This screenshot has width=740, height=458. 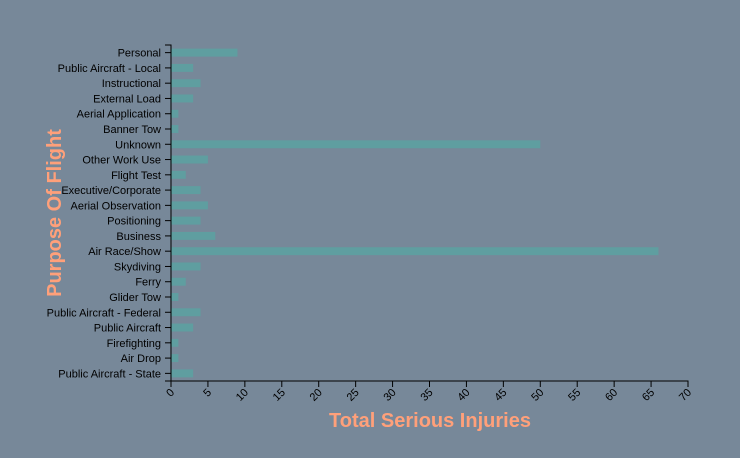 I want to click on x-tick-label: 5, so click(x=207, y=393).